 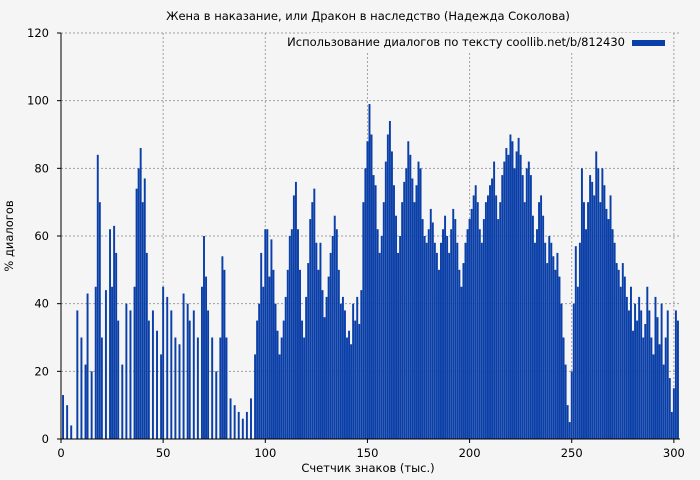 I want to click on x-tick-label: 300, so click(x=674, y=453).